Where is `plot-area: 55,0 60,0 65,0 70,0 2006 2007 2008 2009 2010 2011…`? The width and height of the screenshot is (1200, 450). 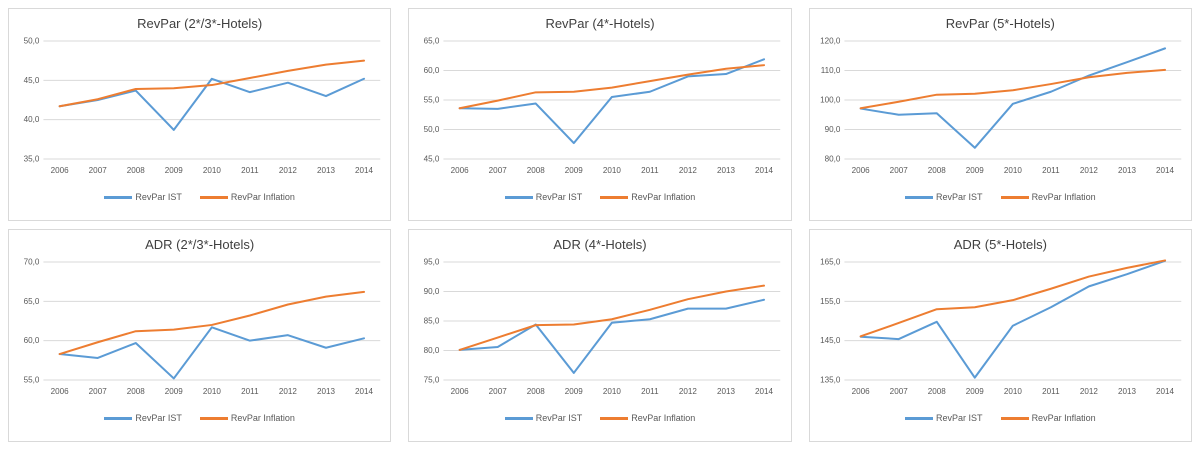
plot-area: 55,0 60,0 65,0 70,0 2006 2007 2008 2009 2010 2011… is located at coordinates (202, 327).